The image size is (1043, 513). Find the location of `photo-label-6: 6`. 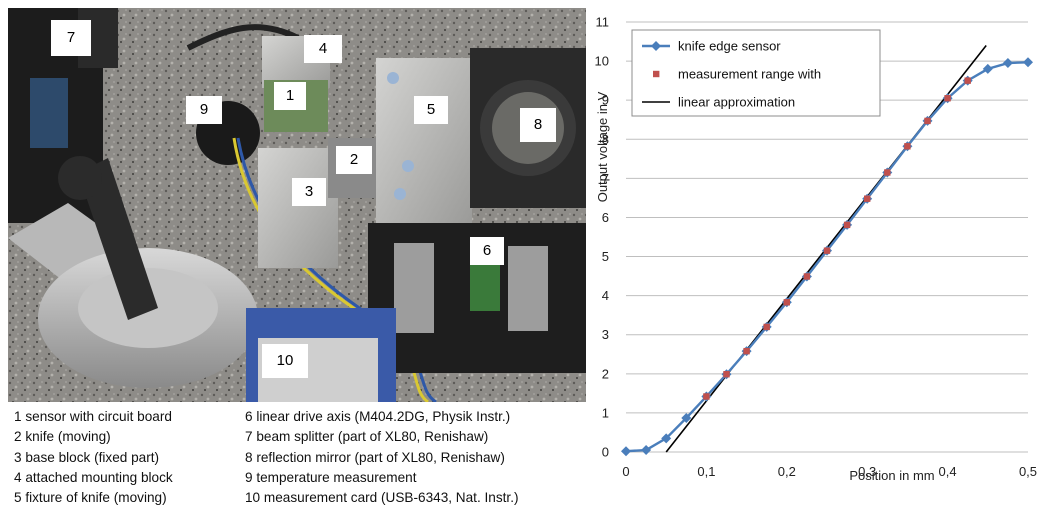

photo-label-6: 6 is located at coordinates (487, 251).